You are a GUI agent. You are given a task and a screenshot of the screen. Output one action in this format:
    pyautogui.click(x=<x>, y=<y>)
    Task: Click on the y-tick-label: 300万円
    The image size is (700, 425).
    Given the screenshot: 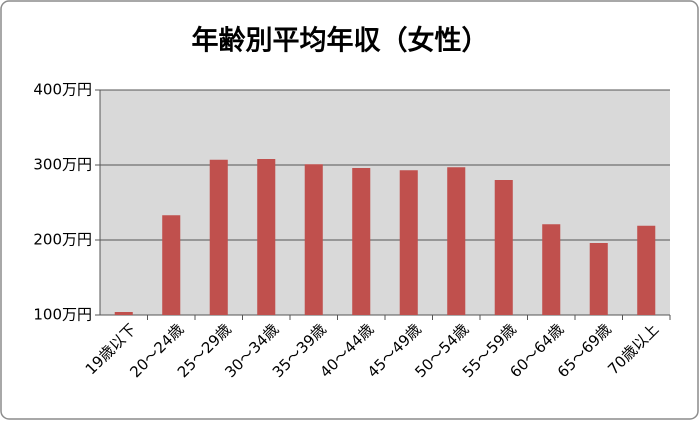 What is the action you would take?
    pyautogui.click(x=62, y=165)
    